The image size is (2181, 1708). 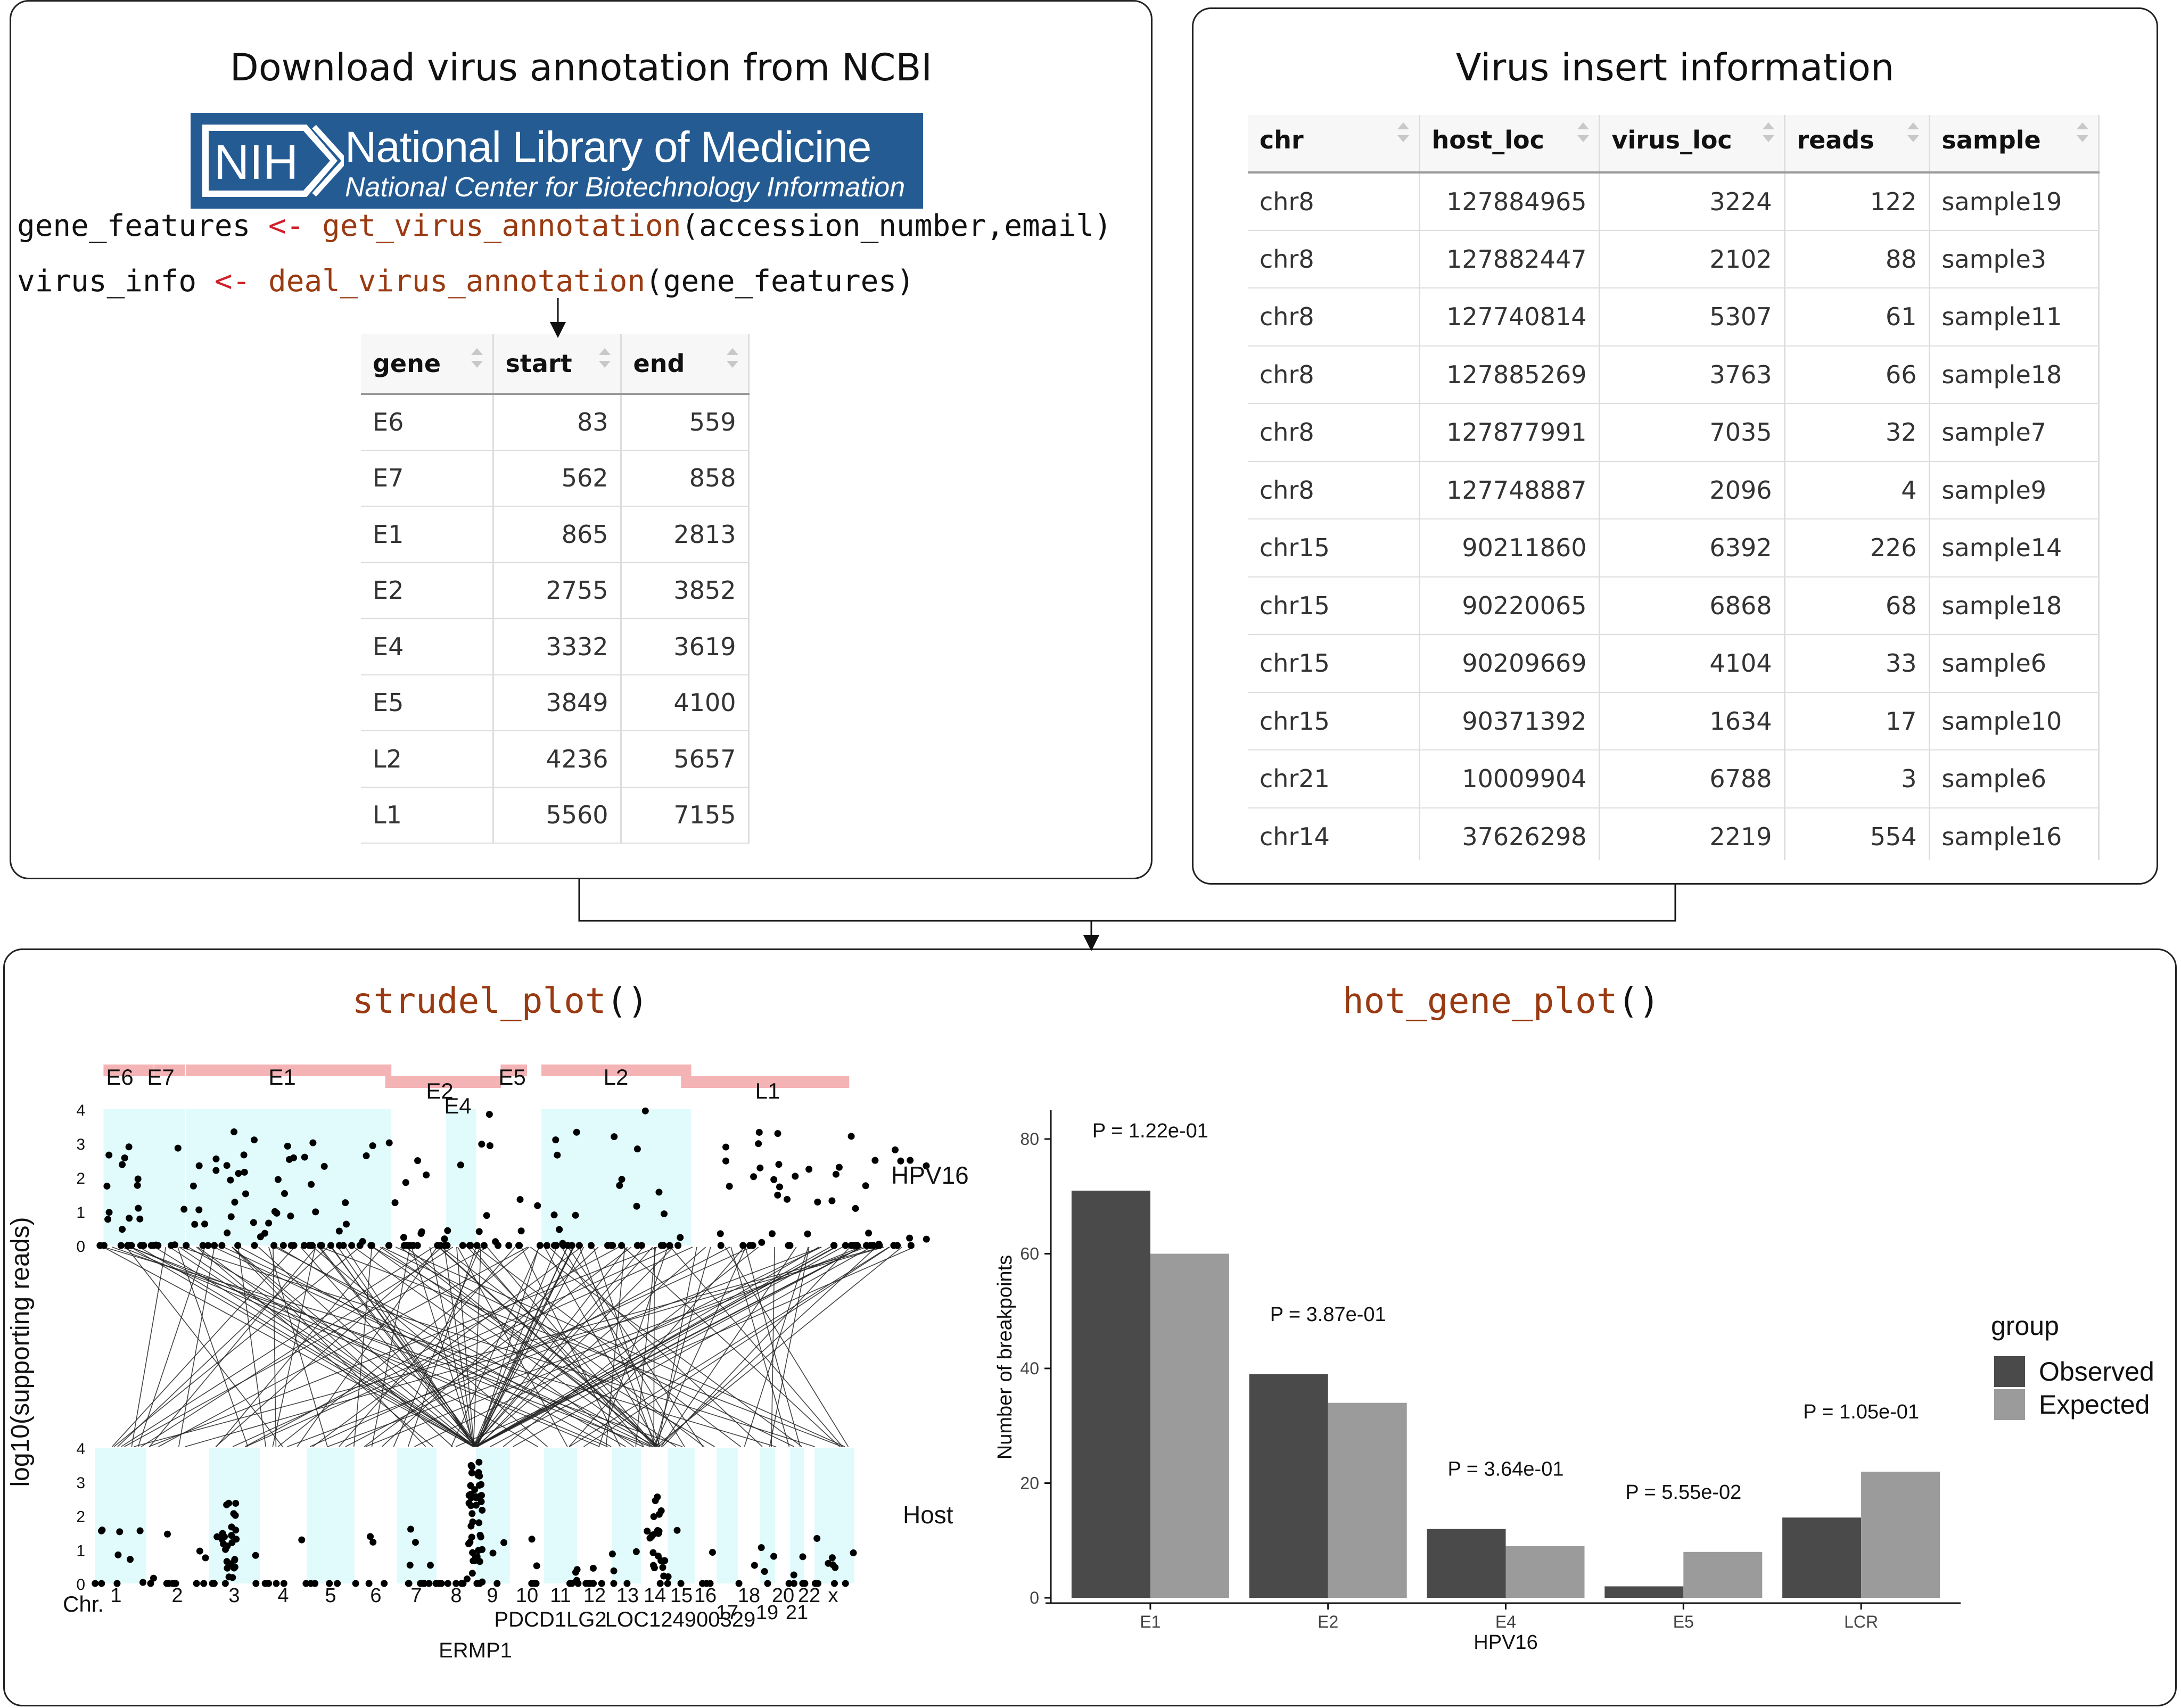 What do you see at coordinates (1674, 605) in the screenshot?
I see `table-row: chr15 90220065 6868 68 sample18` at bounding box center [1674, 605].